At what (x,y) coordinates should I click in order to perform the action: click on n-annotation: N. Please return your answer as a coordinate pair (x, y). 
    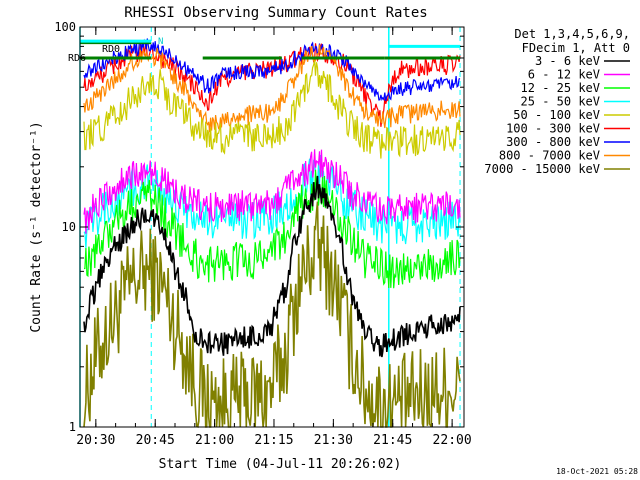
    Looking at the image, I should click on (160, 42).